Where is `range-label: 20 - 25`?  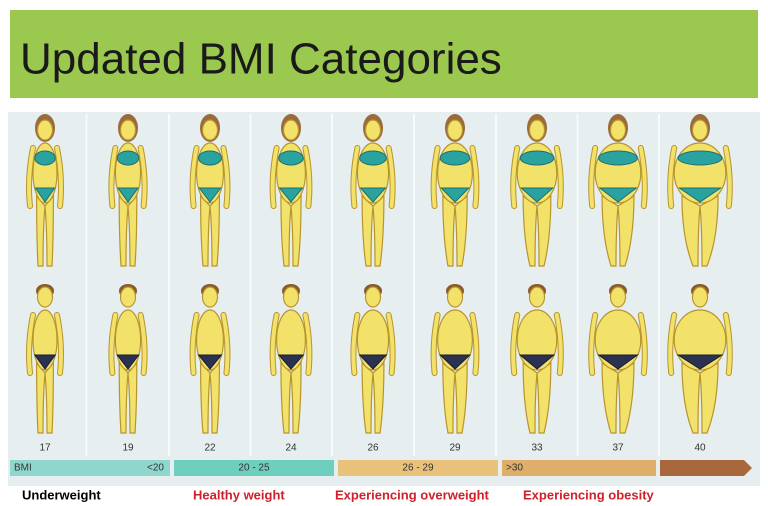
range-label: 20 - 25 is located at coordinates (254, 468).